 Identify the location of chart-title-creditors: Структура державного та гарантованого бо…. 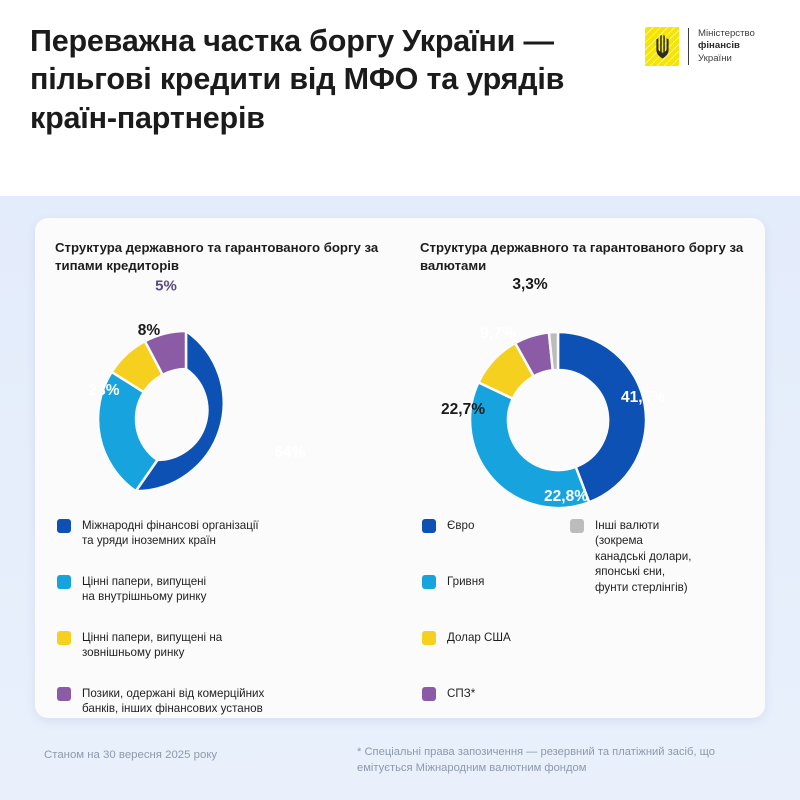
(217, 256).